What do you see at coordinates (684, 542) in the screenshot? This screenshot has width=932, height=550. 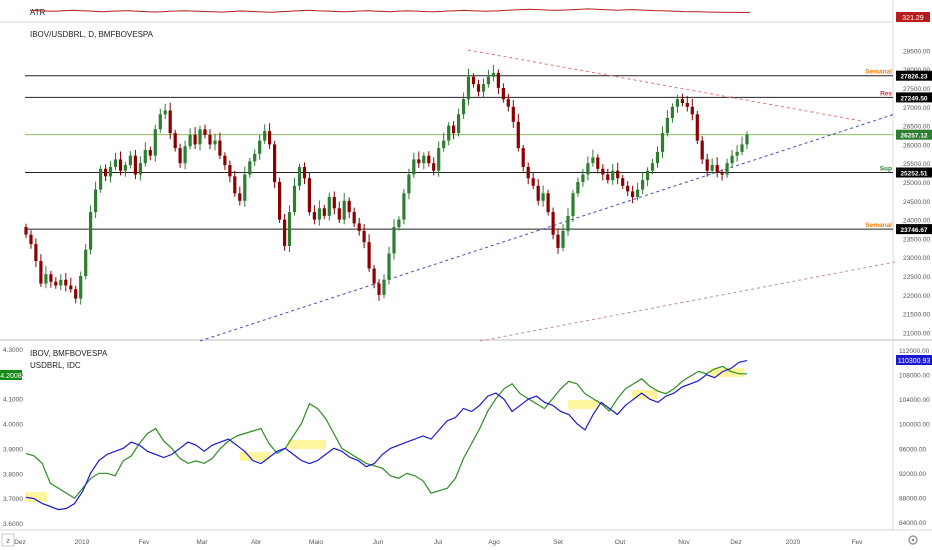 I see `time-tick-label: Nov` at bounding box center [684, 542].